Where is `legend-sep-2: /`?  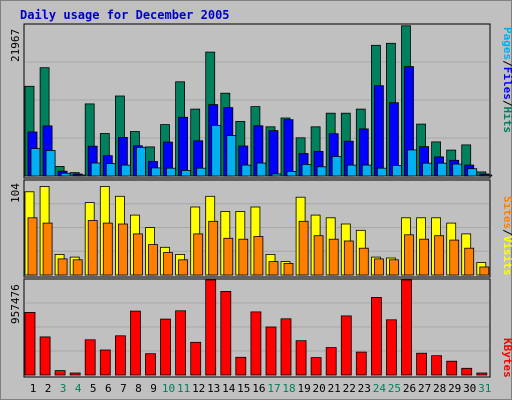 legend-sep-2: / is located at coordinates (506, 103).